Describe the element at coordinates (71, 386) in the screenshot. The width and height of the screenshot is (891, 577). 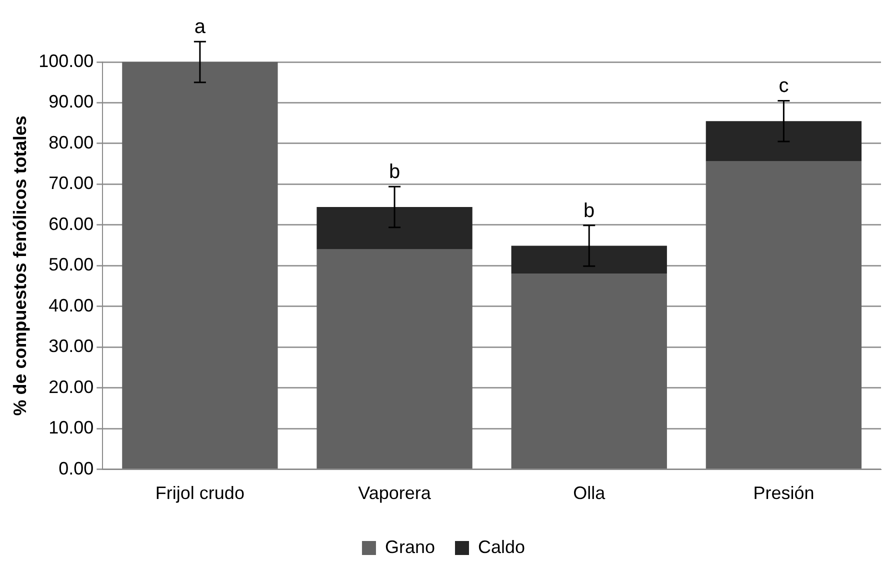
I see `y-tick-label: 20.00` at that location.